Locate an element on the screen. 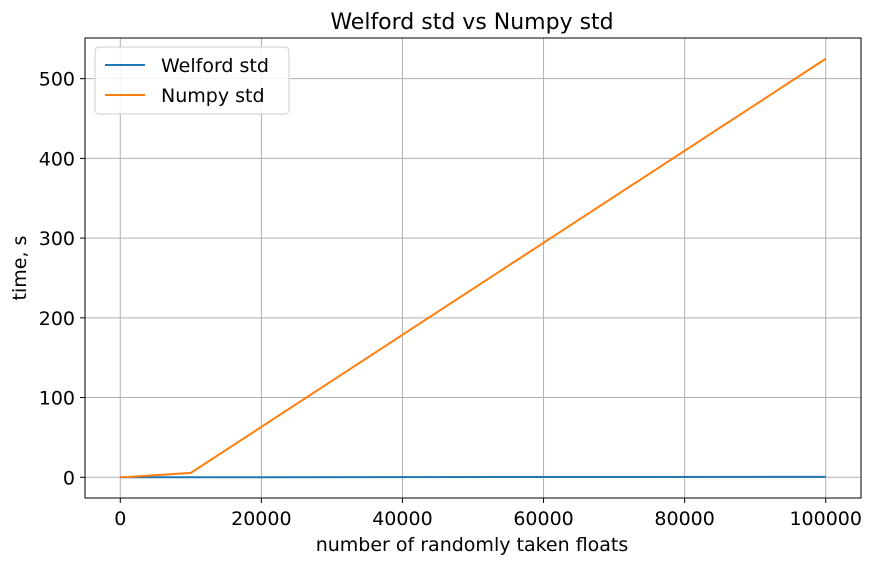 Image resolution: width=874 pixels, height=564 pixels. y-axis-label: time, s is located at coordinates (20, 268).